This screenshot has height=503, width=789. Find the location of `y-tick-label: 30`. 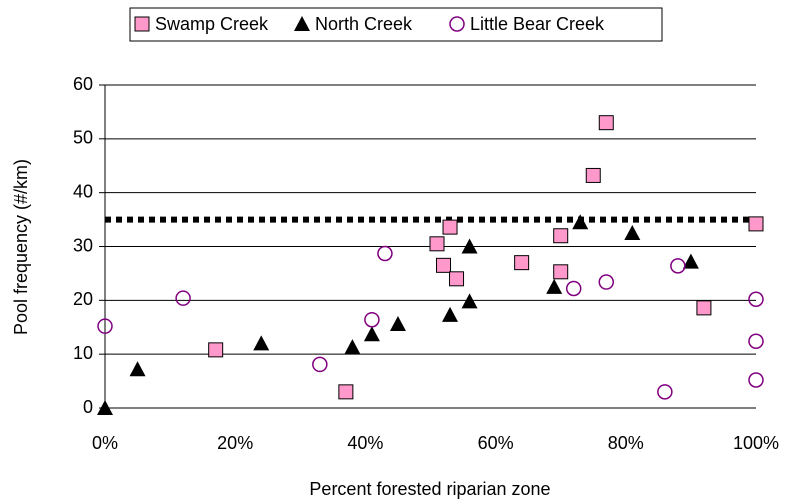

y-tick-label: 30 is located at coordinates (83, 245).